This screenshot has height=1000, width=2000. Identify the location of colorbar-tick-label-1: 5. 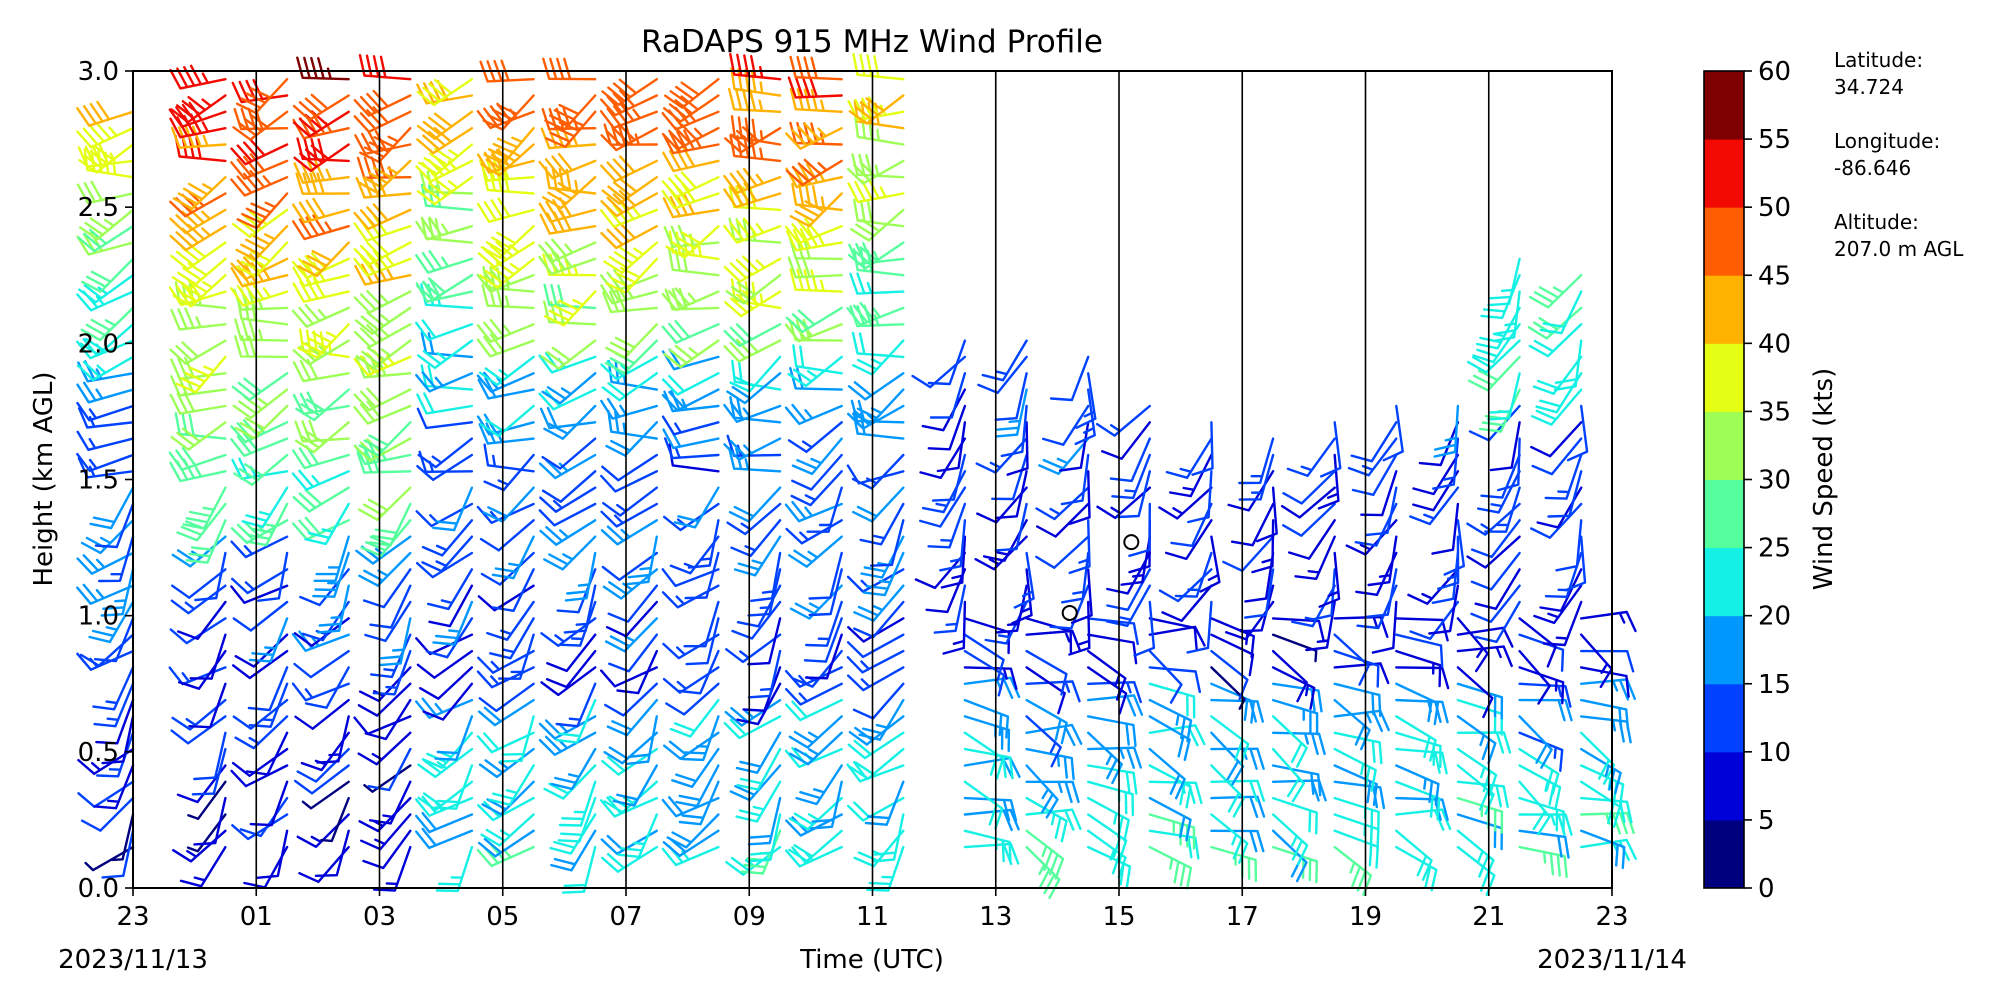
(1766, 821).